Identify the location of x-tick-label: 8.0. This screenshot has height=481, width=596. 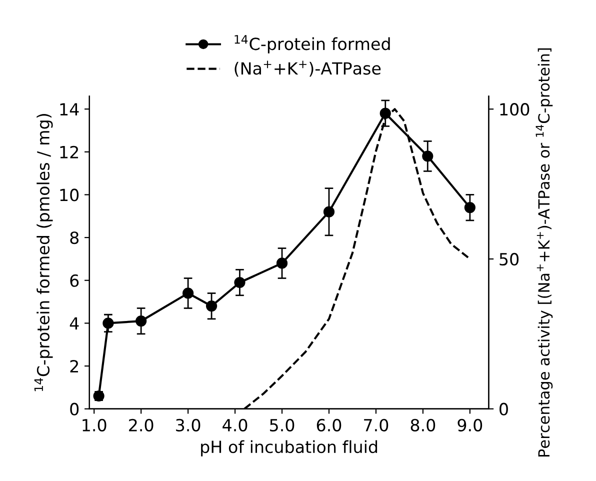
(423, 425).